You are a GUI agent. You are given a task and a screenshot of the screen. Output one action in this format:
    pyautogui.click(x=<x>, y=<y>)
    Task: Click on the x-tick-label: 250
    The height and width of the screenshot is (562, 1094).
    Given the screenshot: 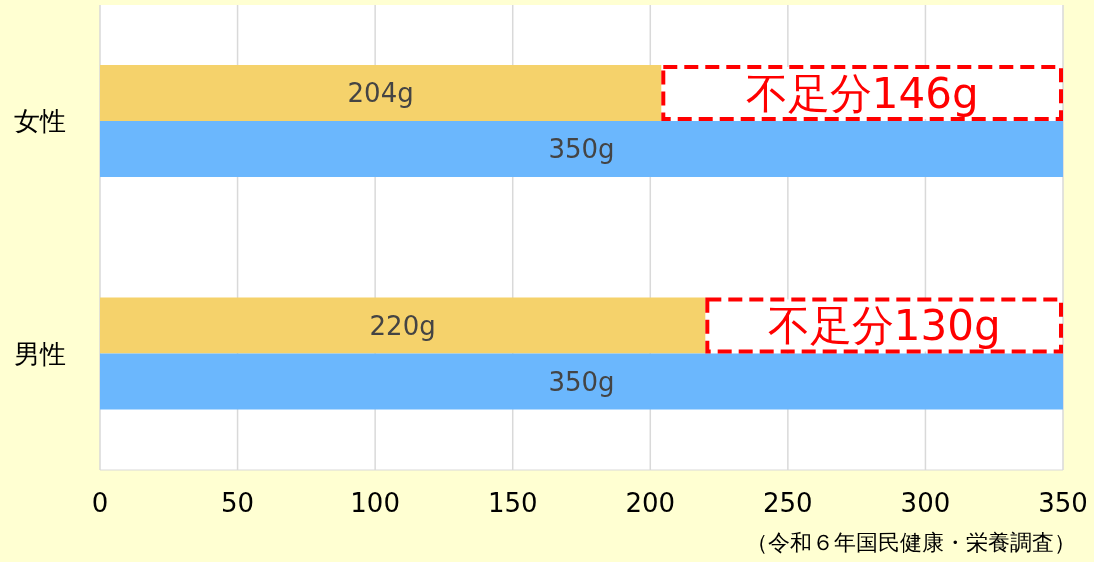 What is the action you would take?
    pyautogui.click(x=788, y=503)
    